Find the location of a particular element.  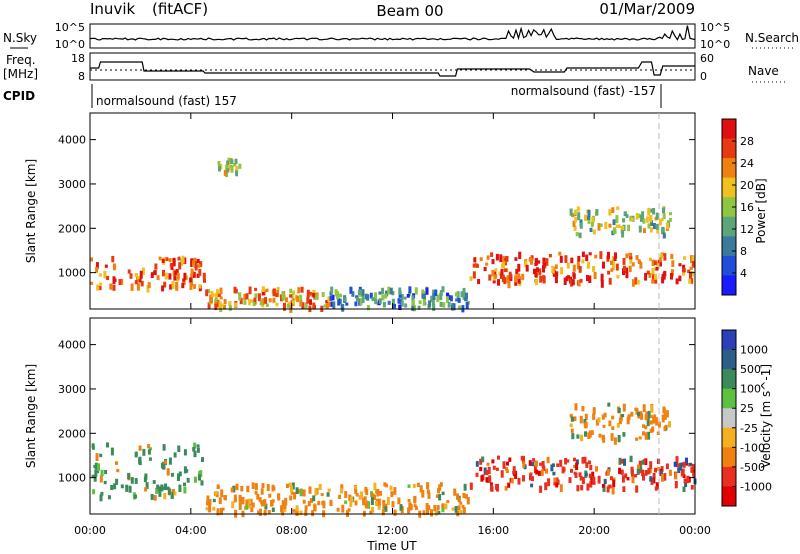

velocity-colorbar-tick-label: 25 is located at coordinates (747, 408).